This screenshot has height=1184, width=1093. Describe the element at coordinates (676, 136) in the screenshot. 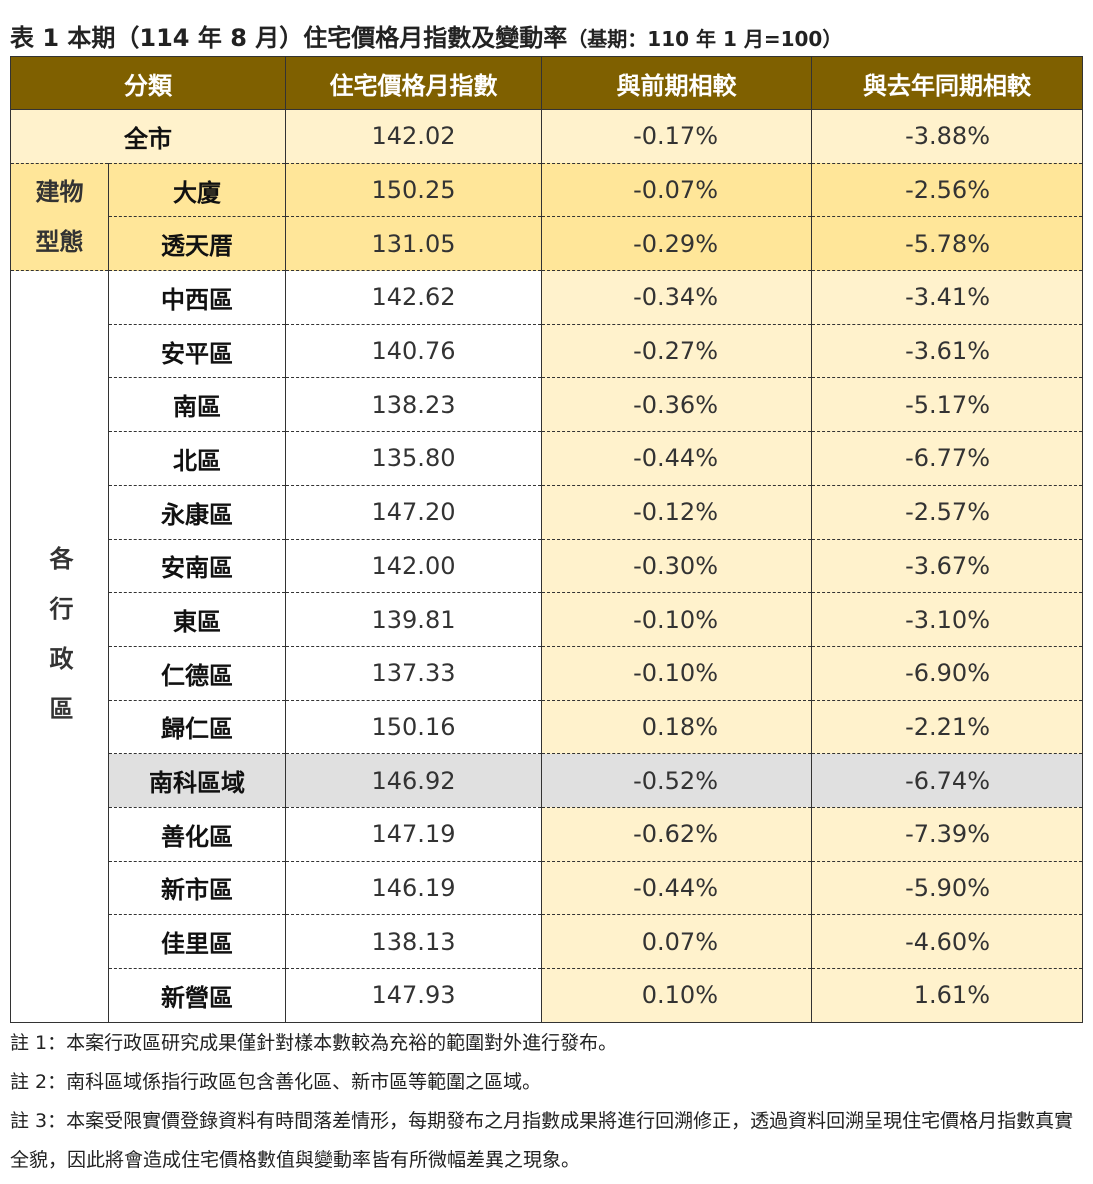

I see `change-cell: -0.17%` at that location.